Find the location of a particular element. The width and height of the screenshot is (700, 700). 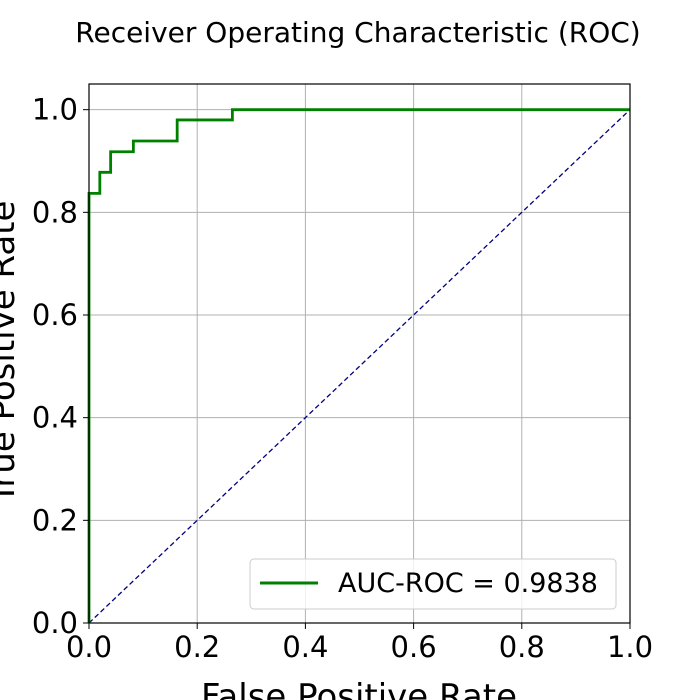

y-tick-label: 0.2 is located at coordinates (55, 520).